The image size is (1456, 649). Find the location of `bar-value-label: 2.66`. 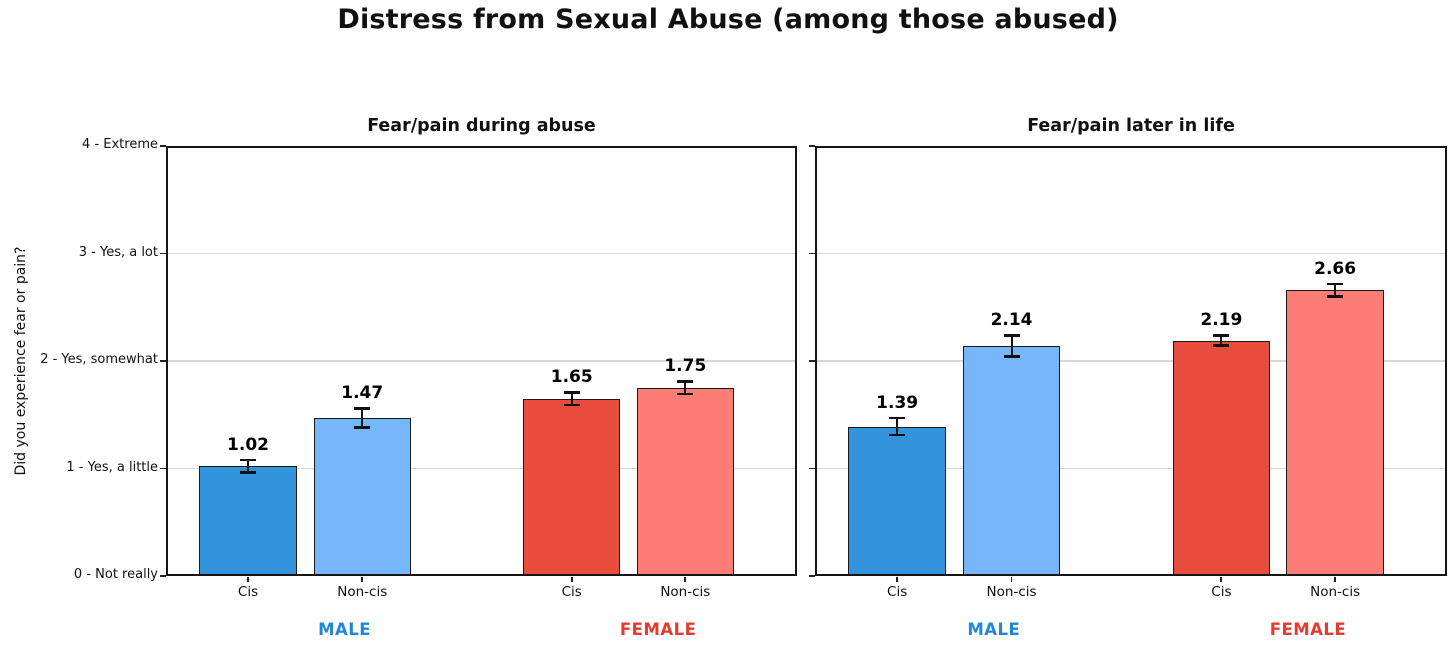

bar-value-label: 2.66 is located at coordinates (1335, 268).